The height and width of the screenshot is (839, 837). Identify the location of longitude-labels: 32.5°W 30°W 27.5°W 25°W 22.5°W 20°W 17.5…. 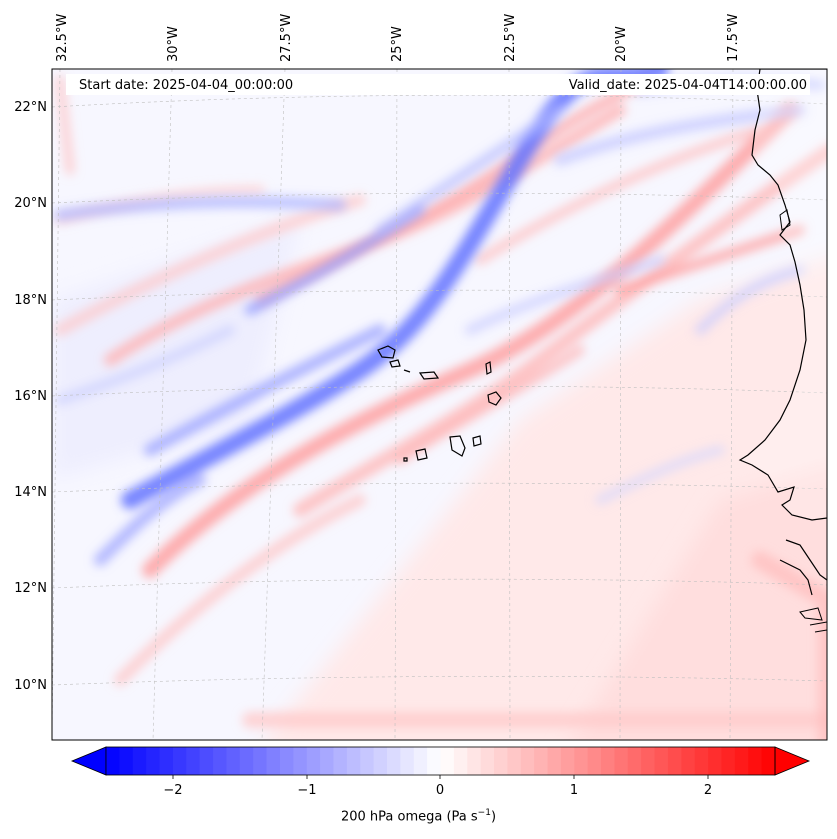
(398, 38).